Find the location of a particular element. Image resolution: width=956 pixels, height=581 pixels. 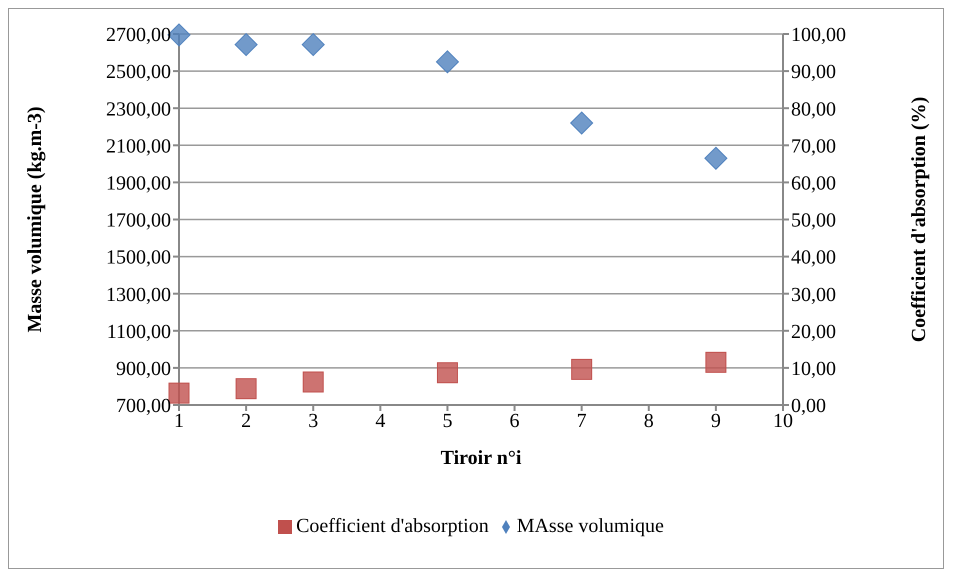

y2-tick-label: 0,00 is located at coordinates (808, 406).